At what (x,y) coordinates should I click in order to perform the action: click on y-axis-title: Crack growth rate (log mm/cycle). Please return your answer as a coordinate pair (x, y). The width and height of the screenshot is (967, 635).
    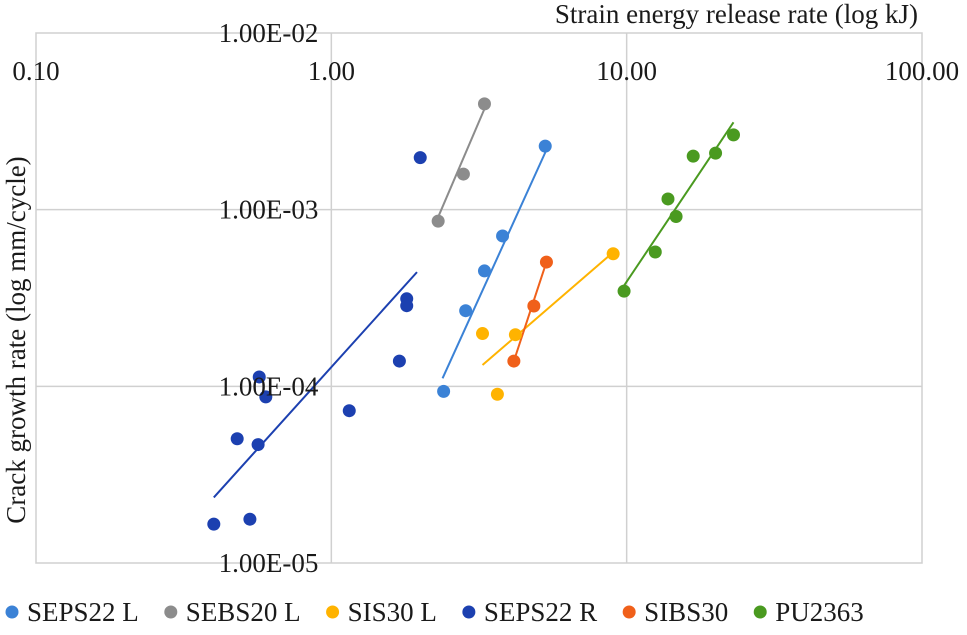
    Looking at the image, I should click on (16, 339).